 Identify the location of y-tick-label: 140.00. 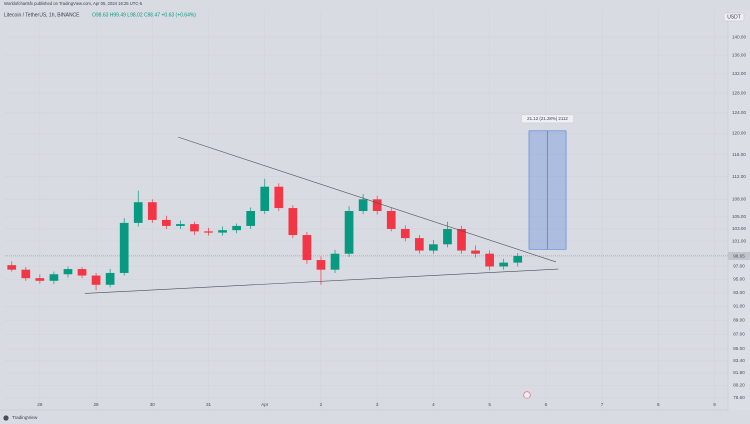
(739, 36).